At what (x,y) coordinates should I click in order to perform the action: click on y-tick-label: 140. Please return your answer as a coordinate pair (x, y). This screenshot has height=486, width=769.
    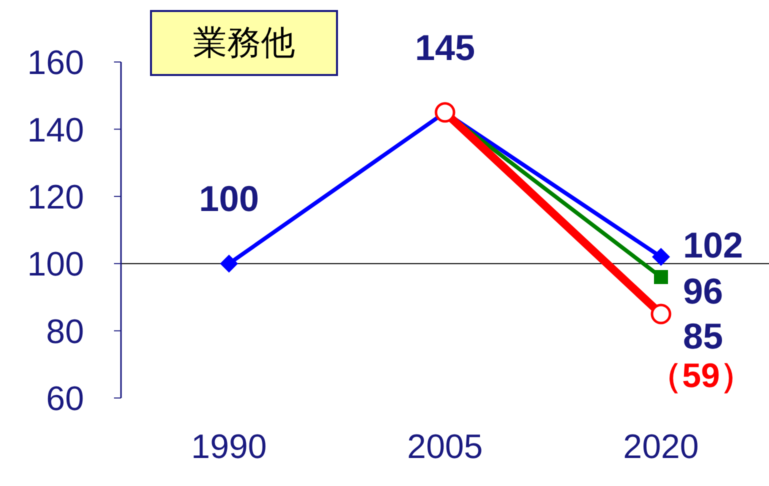
    Looking at the image, I should click on (55, 130).